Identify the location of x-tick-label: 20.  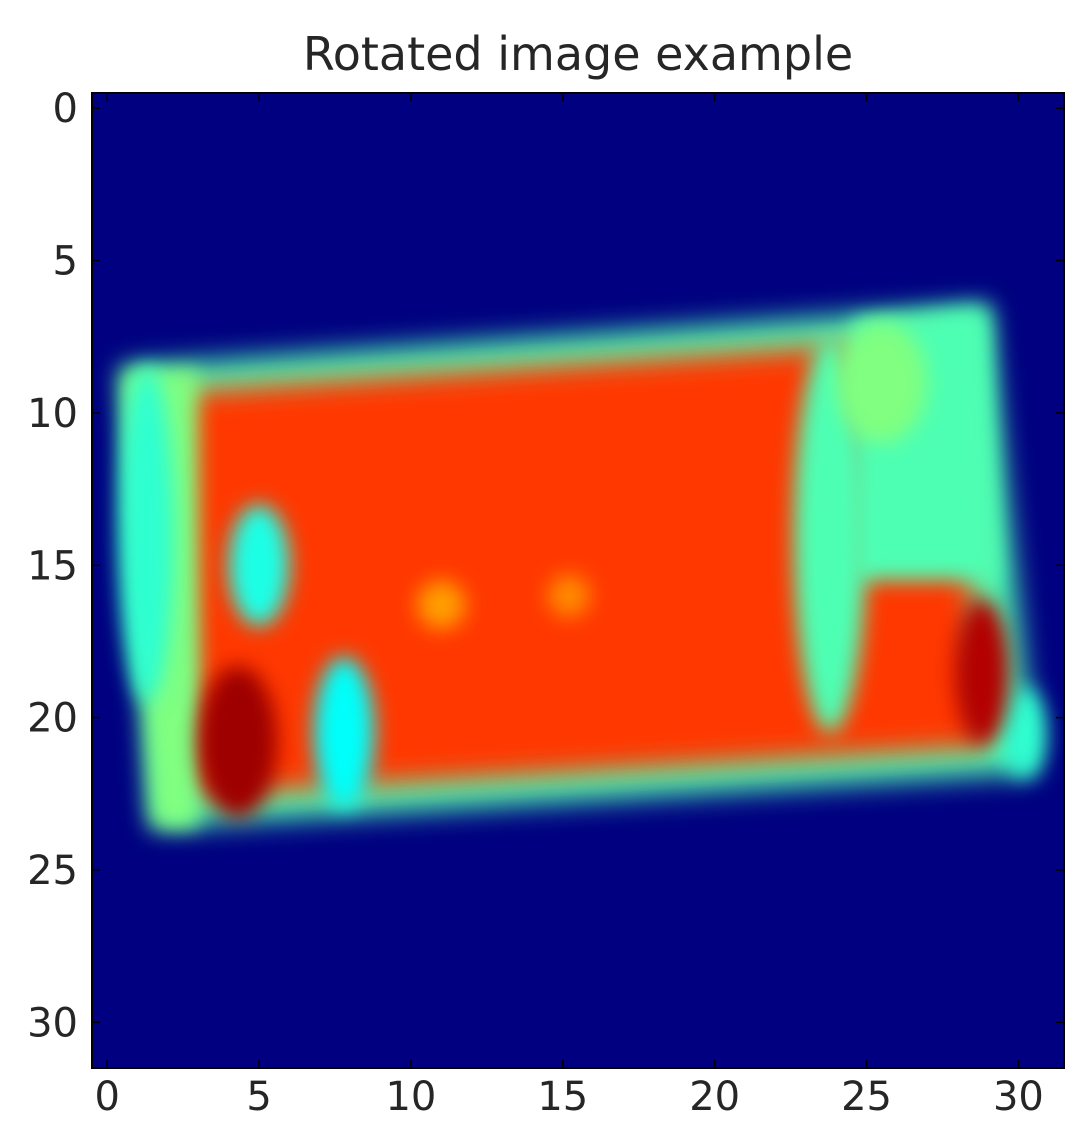
(714, 1097).